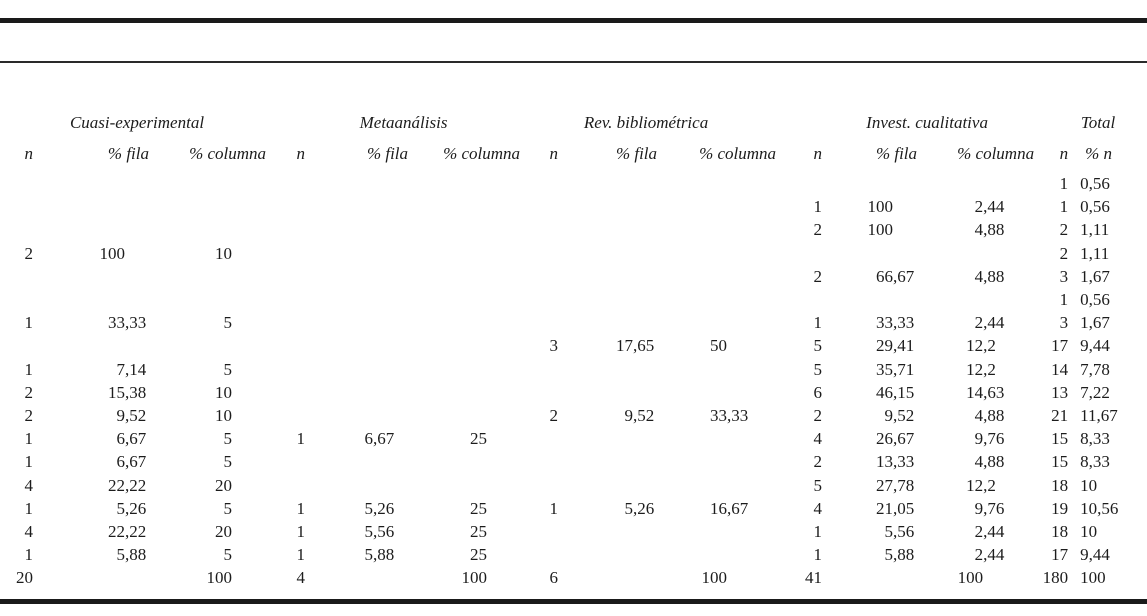 Image resolution: width=1147 pixels, height=616 pixels. What do you see at coordinates (573, 508) in the screenshot?
I see `table-row: 1 5,26 5 1 5,26 25 1 5,26 16,67 4 21,05 9,76 19 10,56` at bounding box center [573, 508].